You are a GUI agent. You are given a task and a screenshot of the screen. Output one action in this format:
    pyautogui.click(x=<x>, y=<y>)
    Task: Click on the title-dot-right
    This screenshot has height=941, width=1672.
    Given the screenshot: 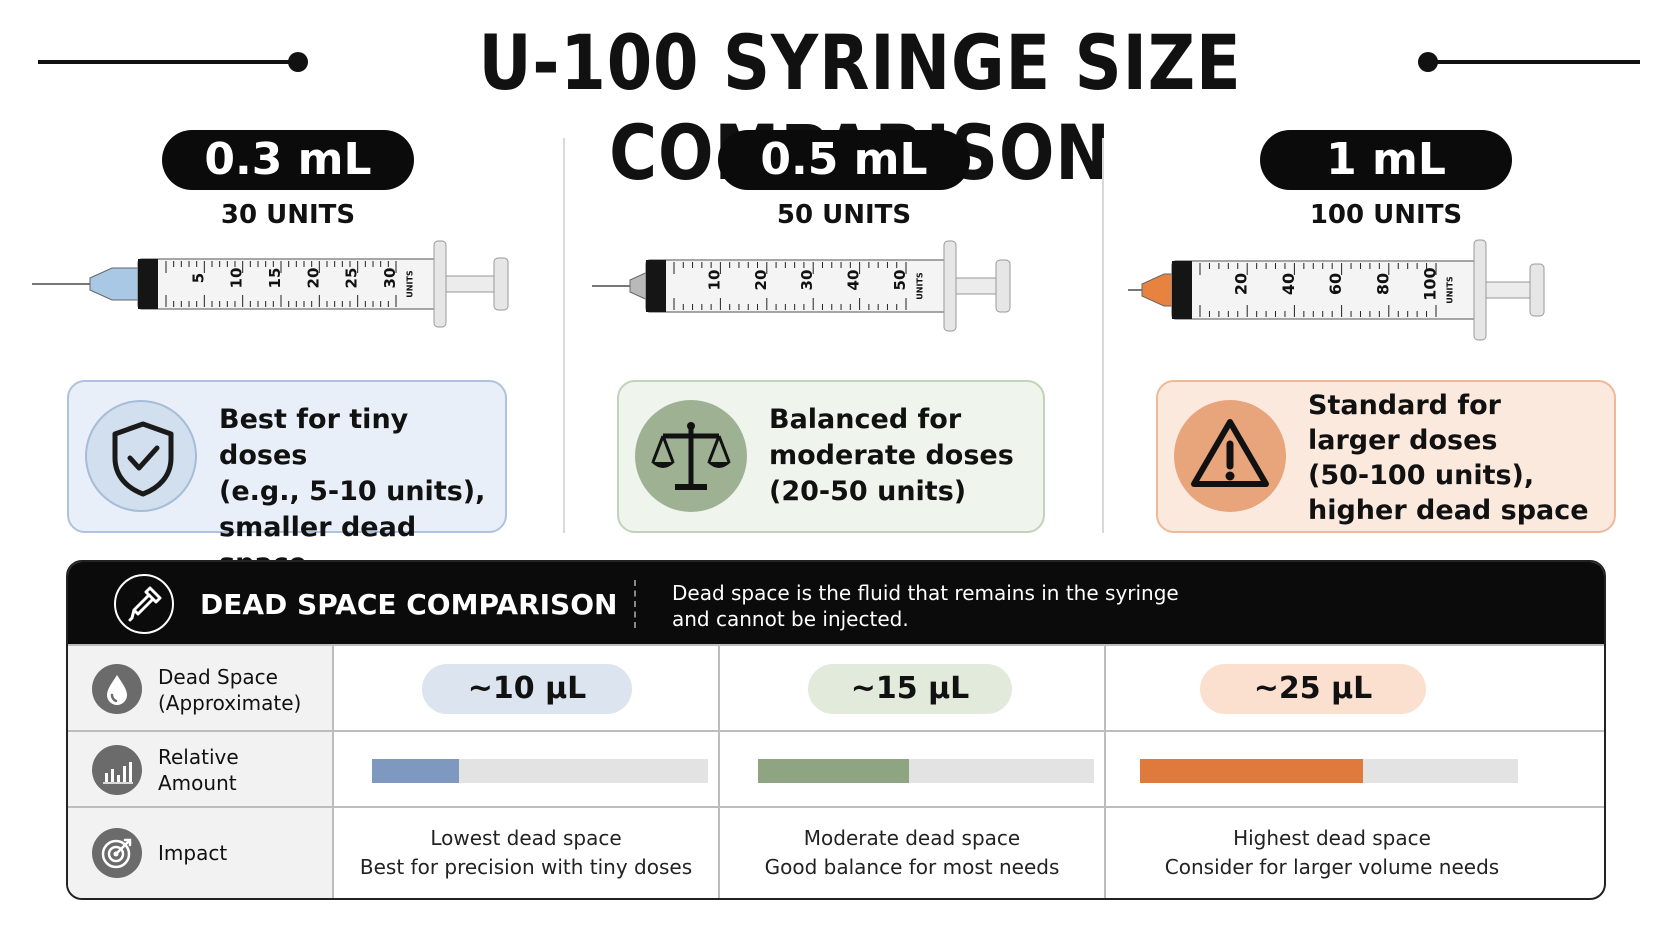 What is the action you would take?
    pyautogui.click(x=1428, y=62)
    